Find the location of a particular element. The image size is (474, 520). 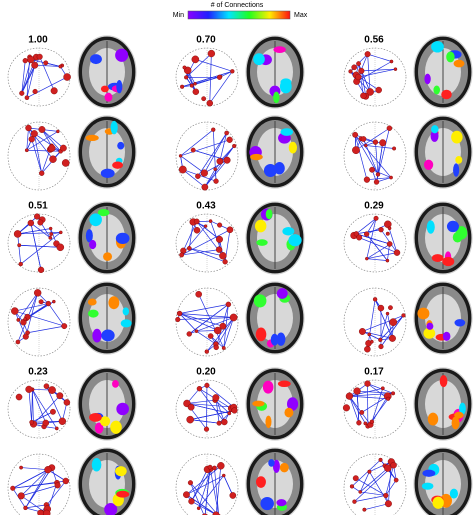

panel: 0.43 is located at coordinates (239, 278).